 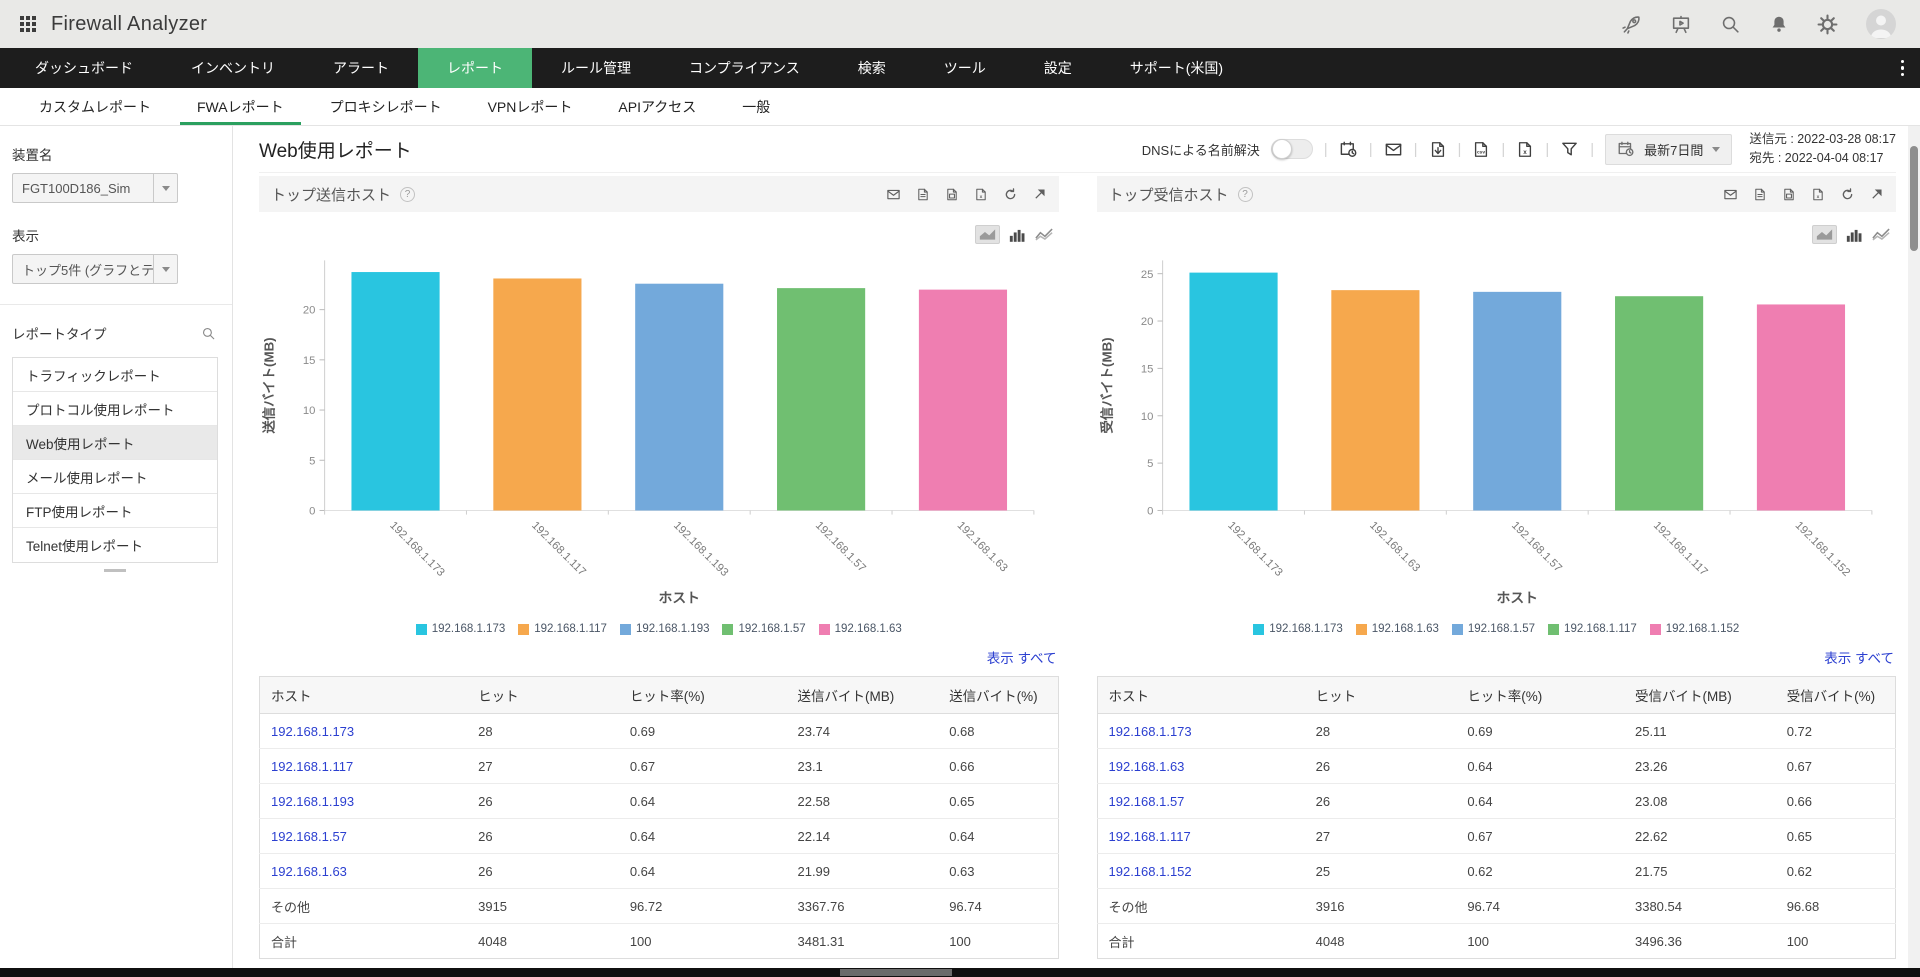 What do you see at coordinates (1881, 24) in the screenshot?
I see `user-avatar` at bounding box center [1881, 24].